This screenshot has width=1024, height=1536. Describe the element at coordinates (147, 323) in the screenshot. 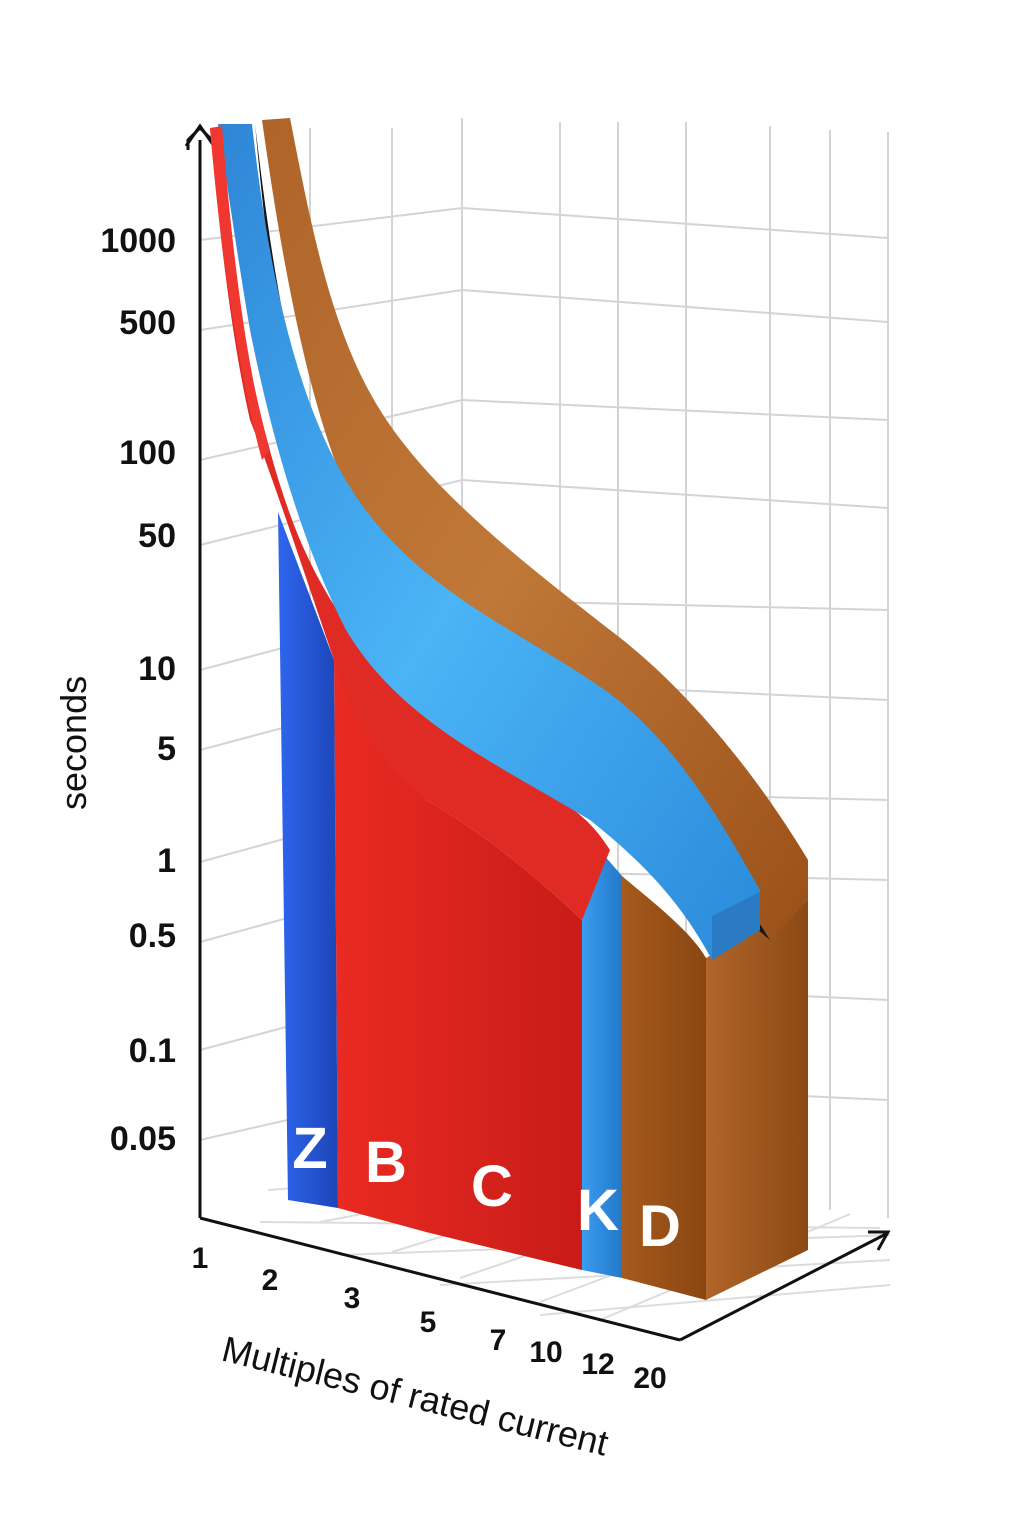

I see `y-tick-label: 500` at that location.